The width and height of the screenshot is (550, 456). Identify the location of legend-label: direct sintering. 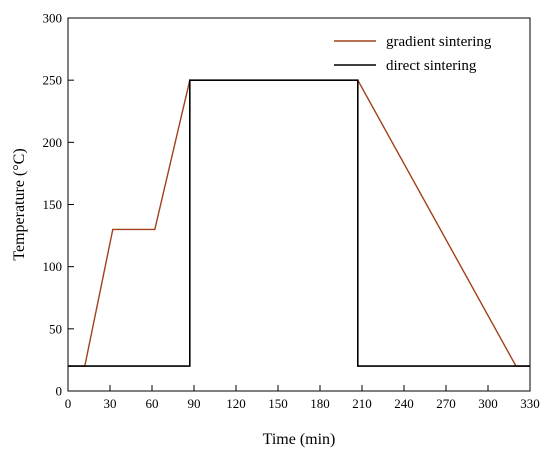
(431, 66).